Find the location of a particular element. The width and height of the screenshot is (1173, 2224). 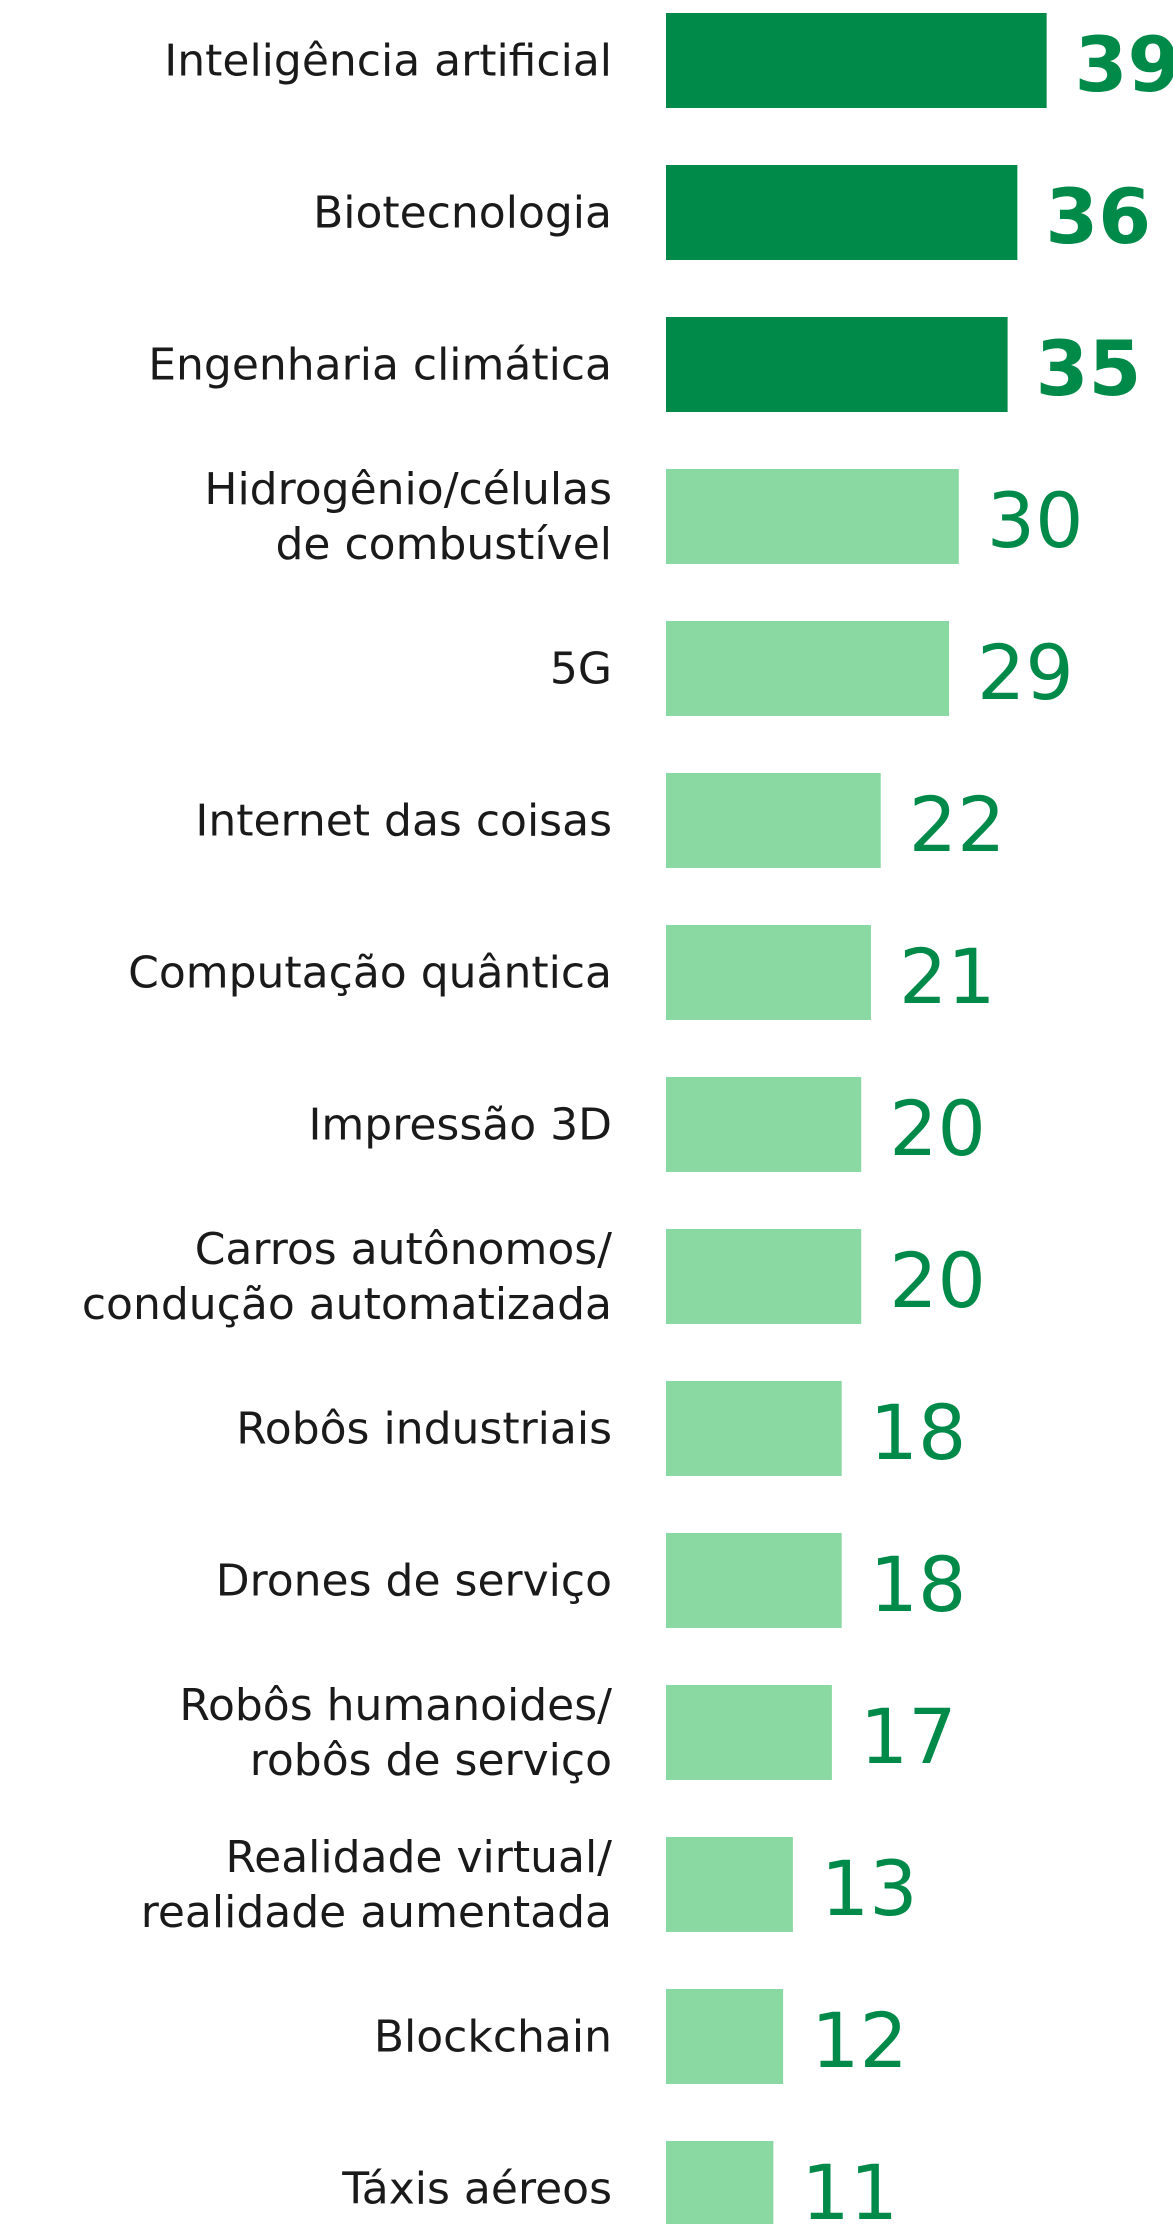

value-label: 13 is located at coordinates (869, 1888).